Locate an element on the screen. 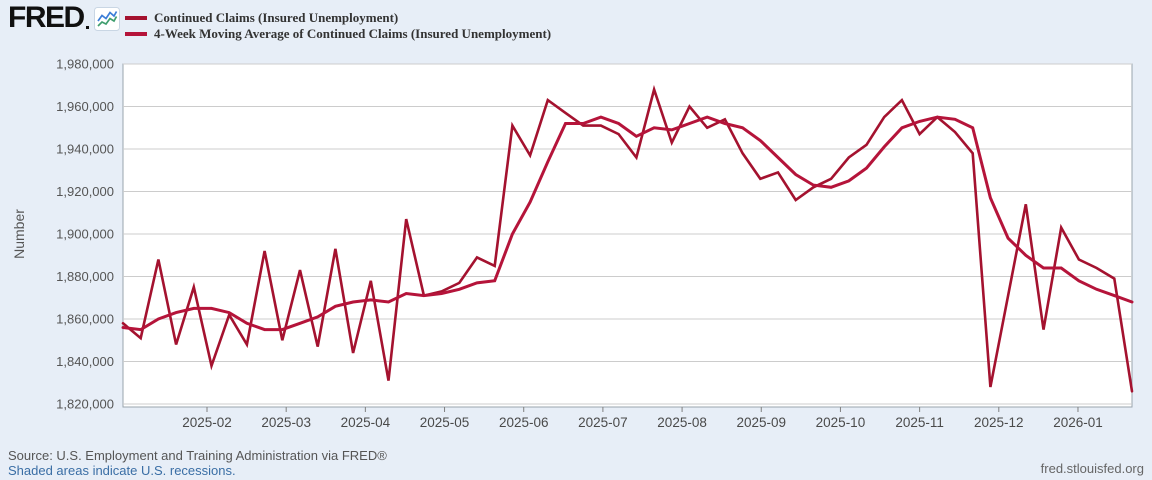  y-tick-label: 1,820,000 is located at coordinates (85, 404).